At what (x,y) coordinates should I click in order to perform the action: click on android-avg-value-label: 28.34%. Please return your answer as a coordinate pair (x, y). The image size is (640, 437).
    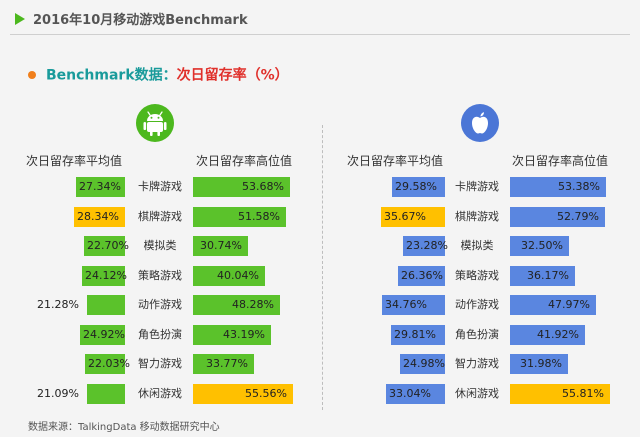
    Looking at the image, I should click on (98, 216).